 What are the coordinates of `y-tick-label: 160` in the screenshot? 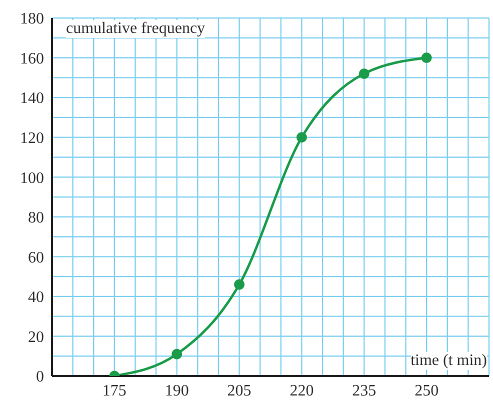 It's located at (32, 59).